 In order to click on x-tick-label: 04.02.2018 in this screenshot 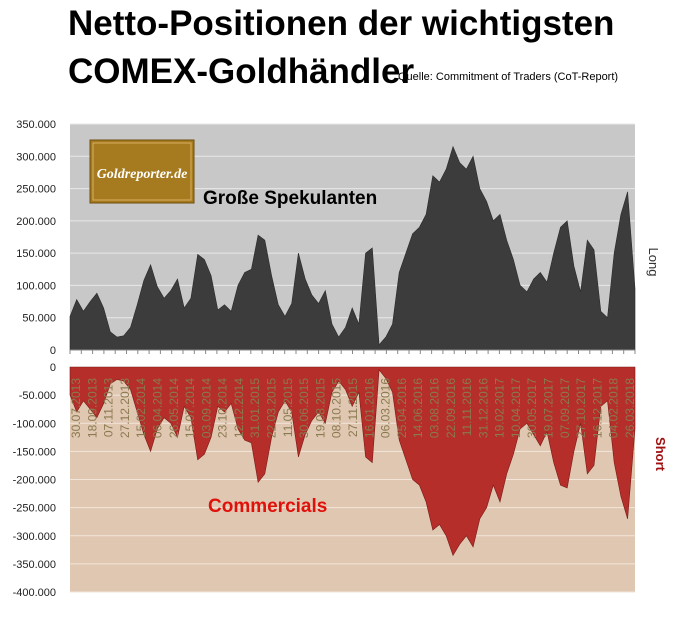, I will do `click(614, 408)`.